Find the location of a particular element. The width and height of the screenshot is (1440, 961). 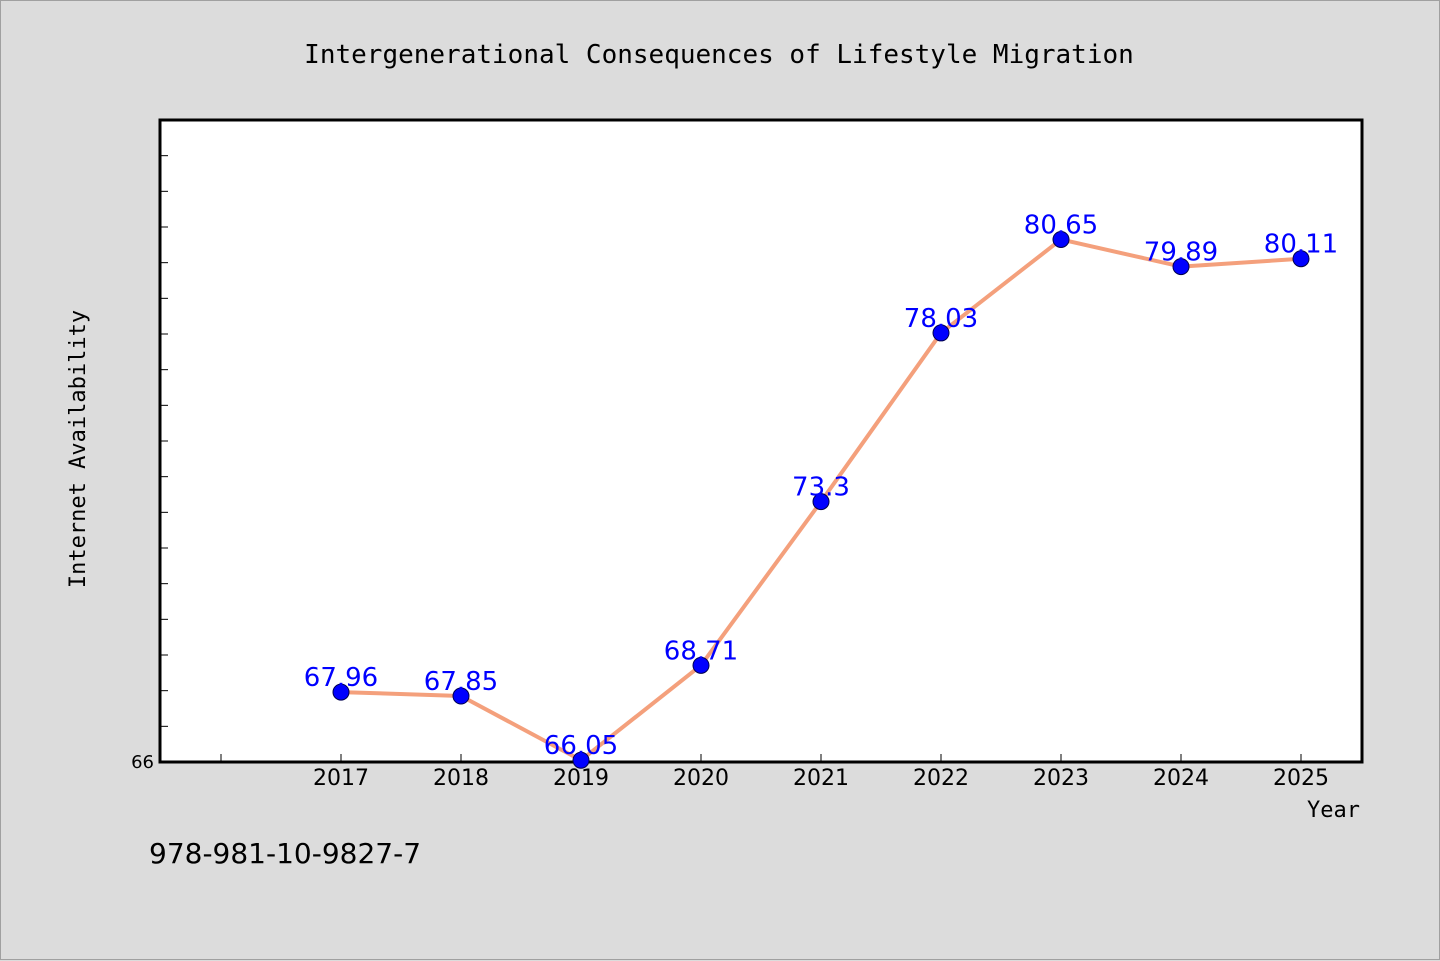

x-tick-label: 2021 is located at coordinates (821, 778).